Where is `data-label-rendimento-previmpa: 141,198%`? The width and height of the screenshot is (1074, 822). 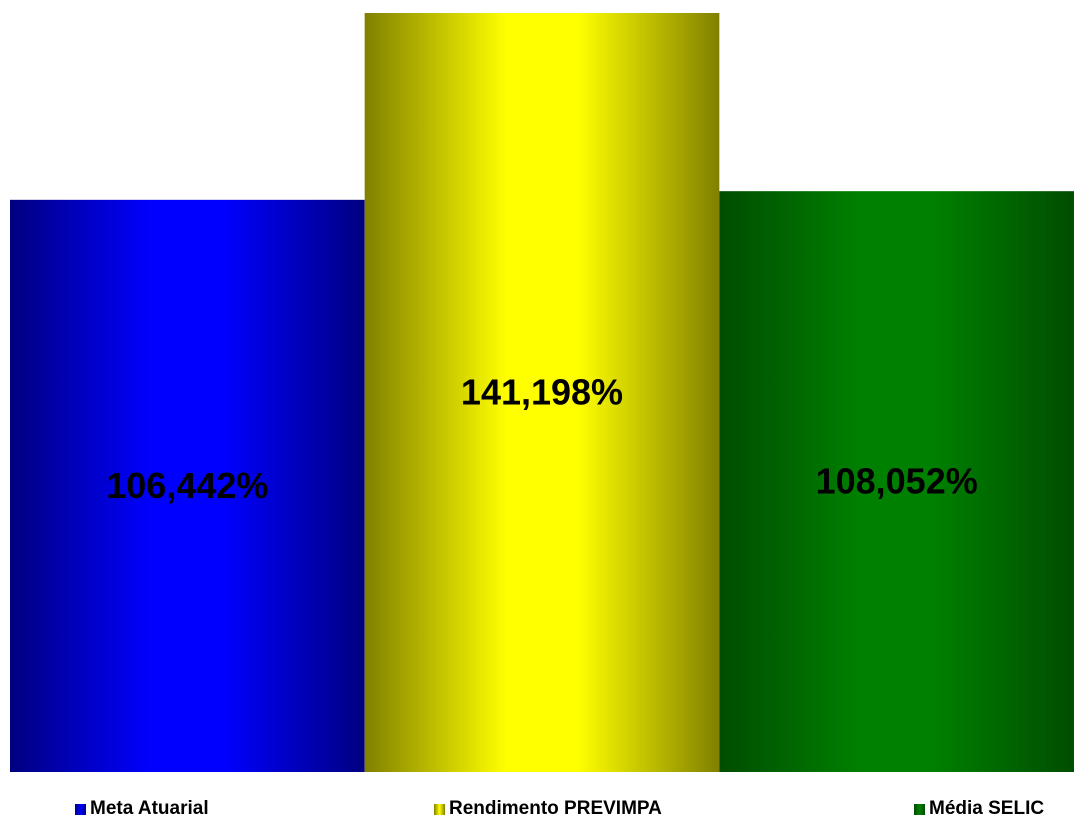 data-label-rendimento-previmpa: 141,198% is located at coordinates (542, 392).